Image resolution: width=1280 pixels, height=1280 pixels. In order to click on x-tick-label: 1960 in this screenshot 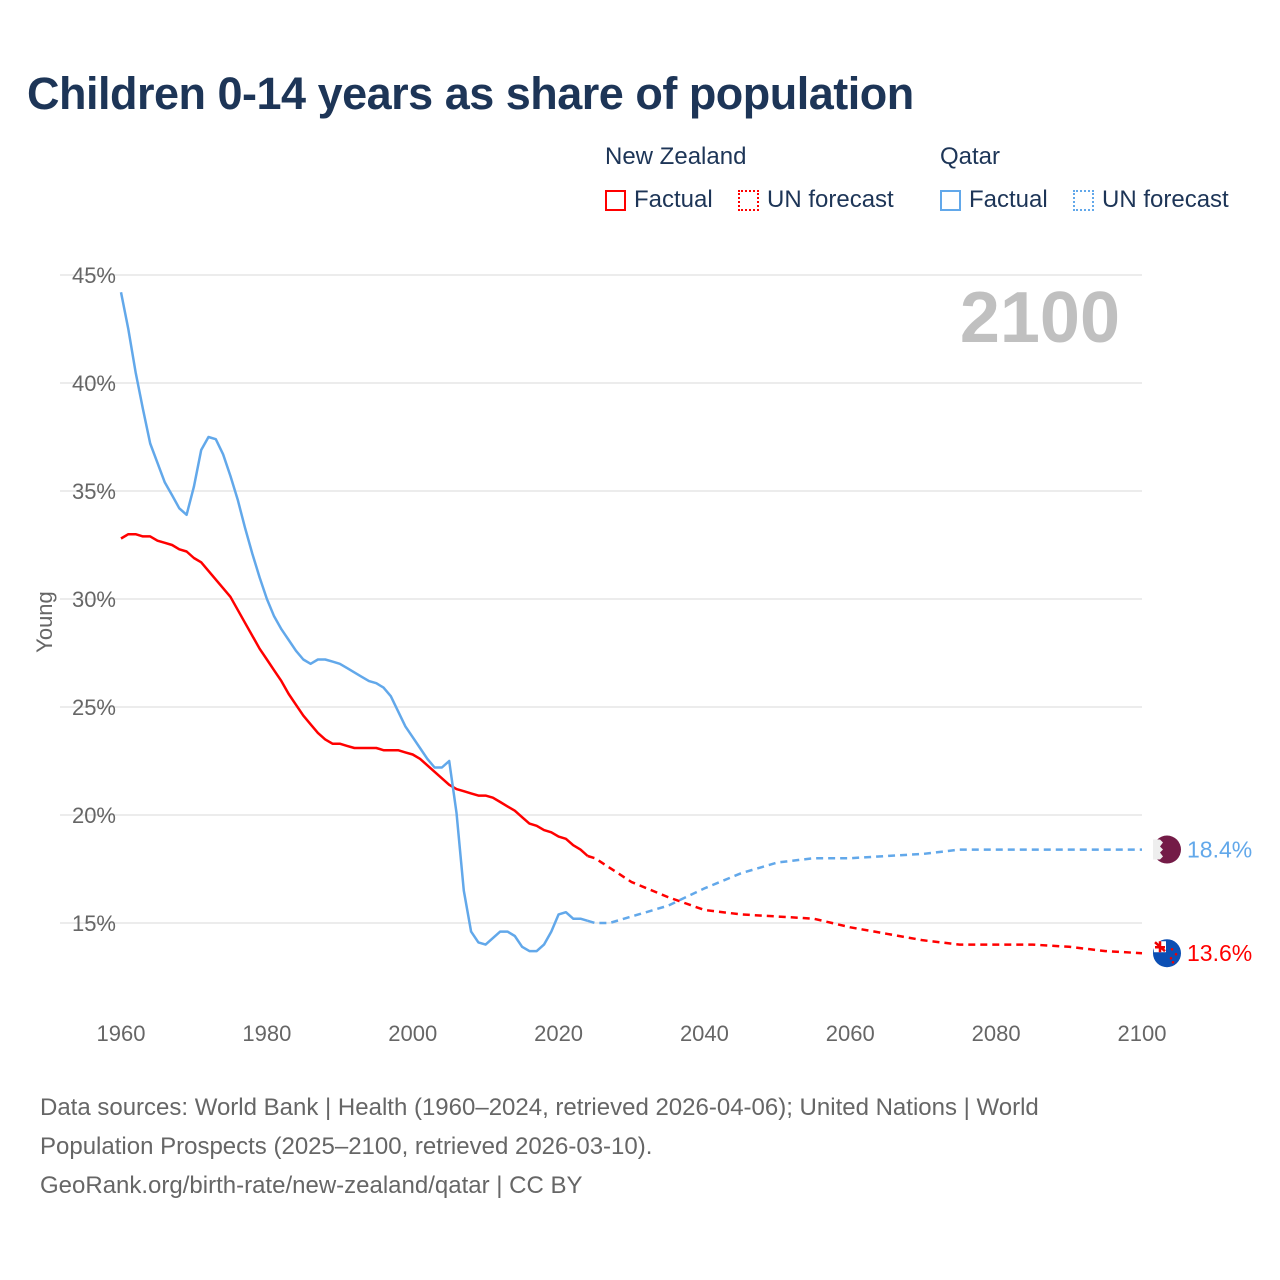, I will do `click(121, 1033)`.